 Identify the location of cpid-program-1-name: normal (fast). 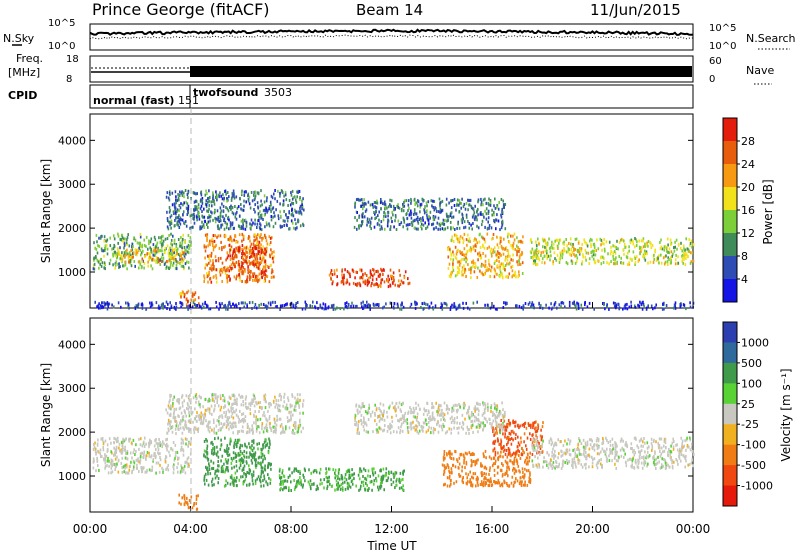
(133, 100).